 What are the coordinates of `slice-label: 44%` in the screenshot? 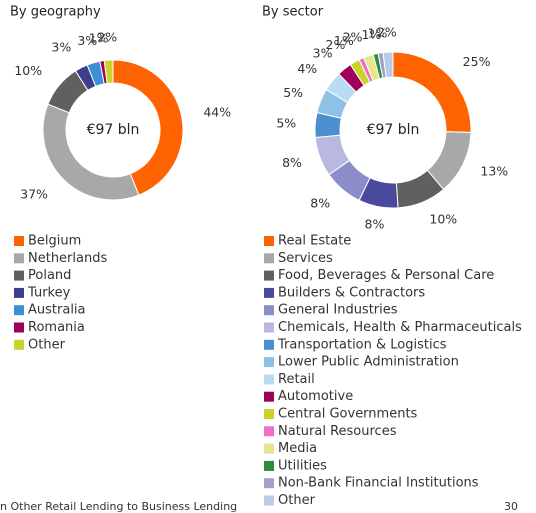 It's located at (217, 111).